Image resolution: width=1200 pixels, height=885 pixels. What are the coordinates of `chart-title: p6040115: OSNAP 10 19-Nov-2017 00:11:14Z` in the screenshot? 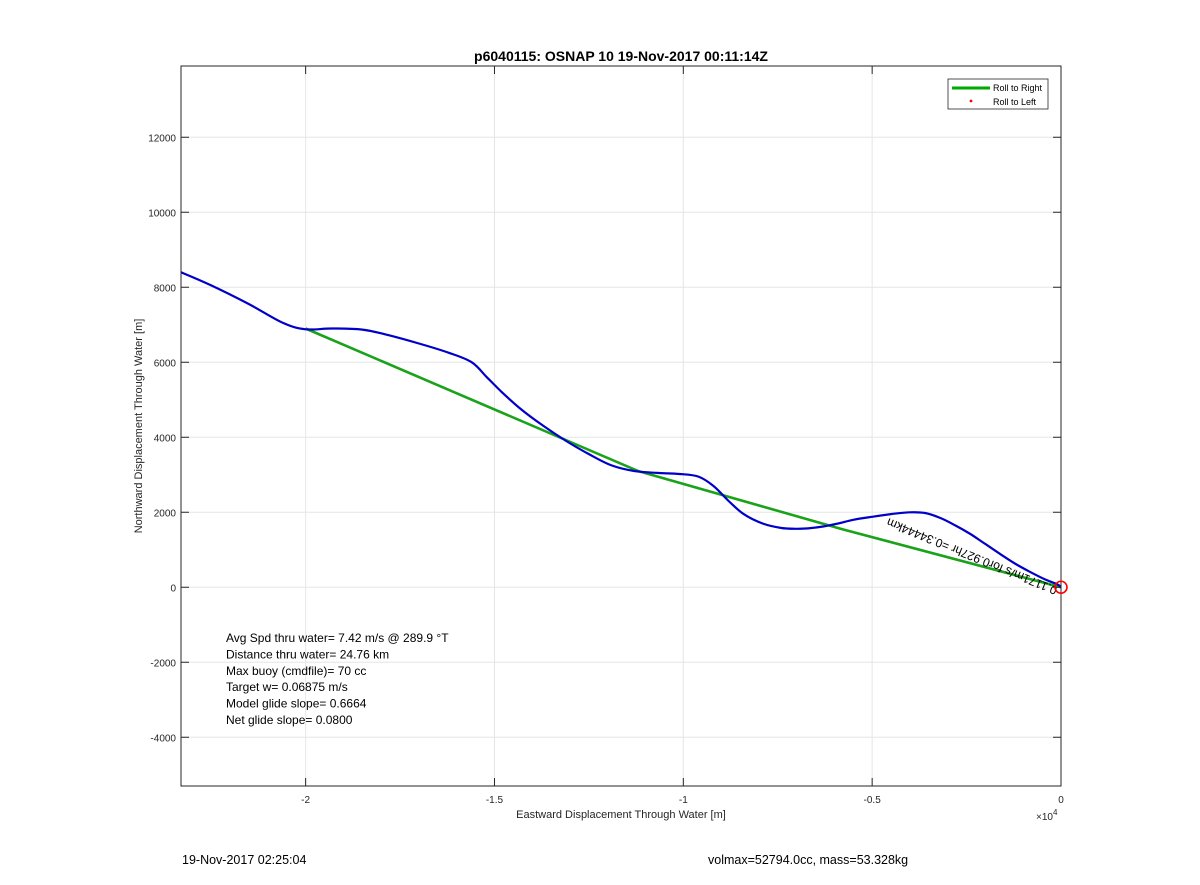 It's located at (621, 56).